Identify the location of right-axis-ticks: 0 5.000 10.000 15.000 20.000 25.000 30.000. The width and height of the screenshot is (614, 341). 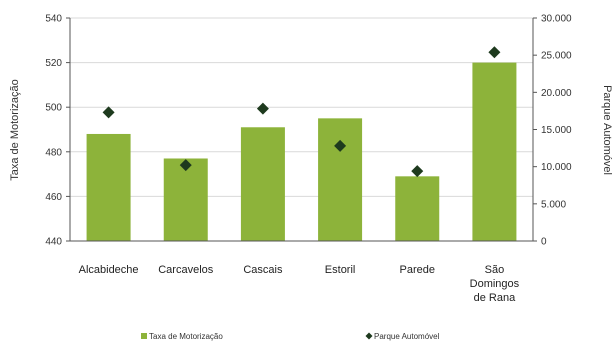
(552, 131).